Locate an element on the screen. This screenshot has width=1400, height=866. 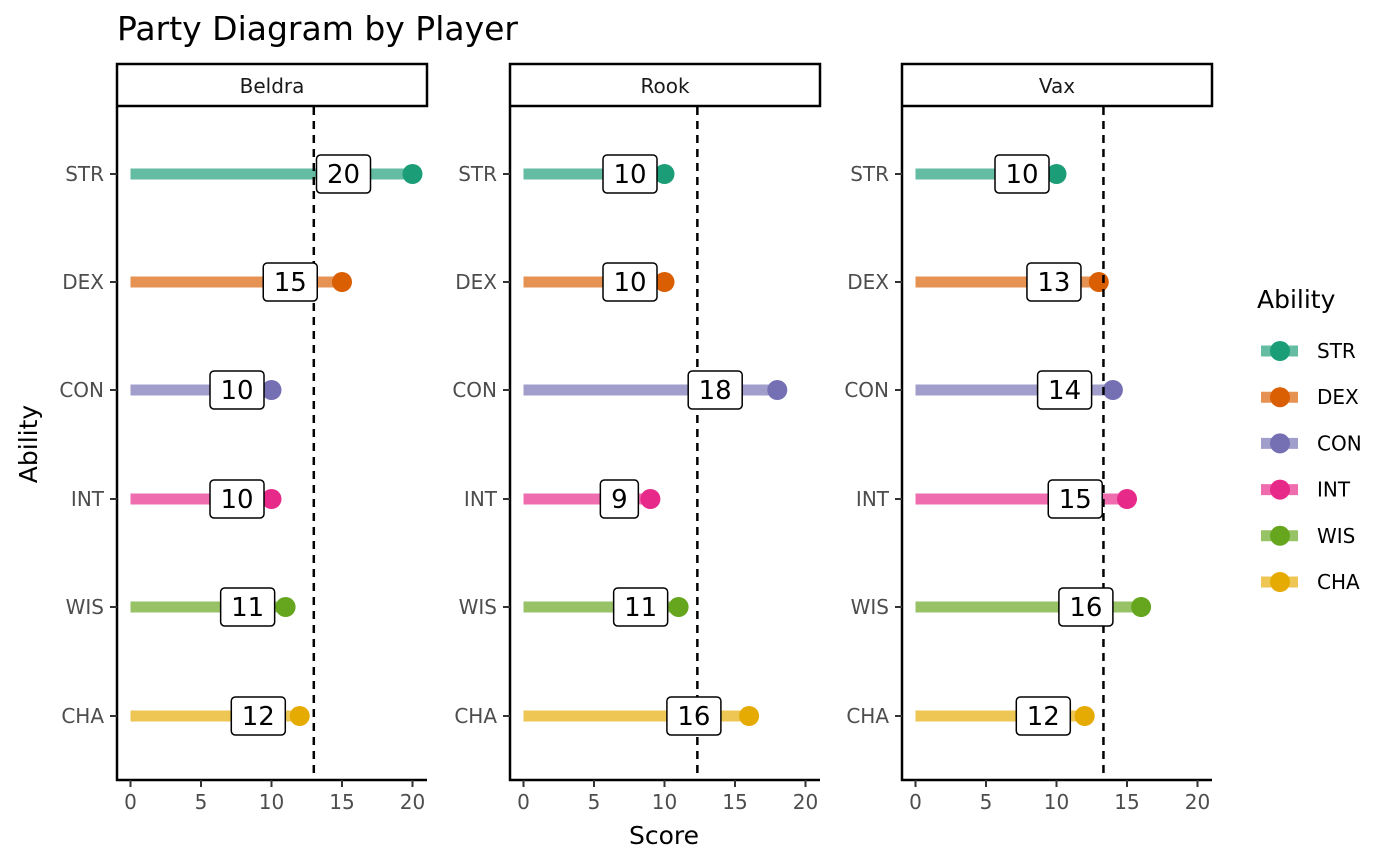
legend-label: CHA is located at coordinates (1338, 582).